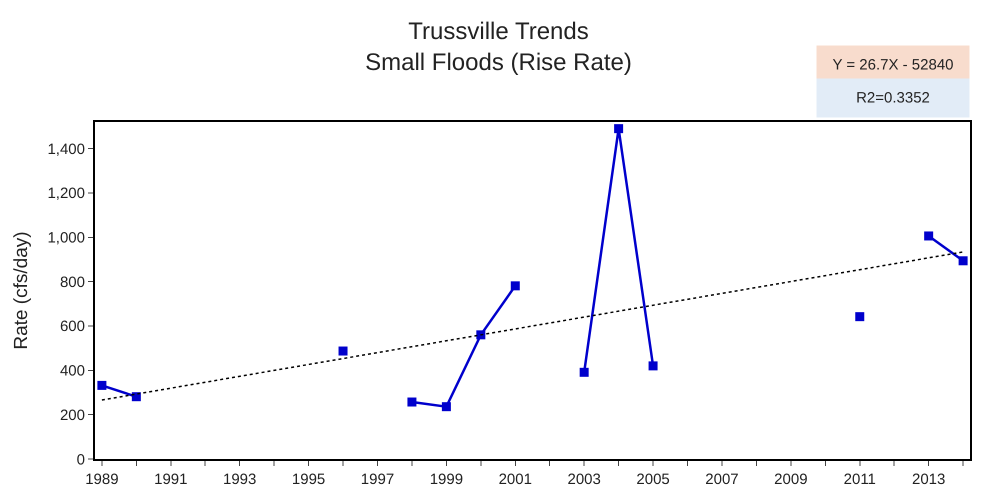 The image size is (997, 504). What do you see at coordinates (447, 479) in the screenshot?
I see `x-tick-label: 1999` at bounding box center [447, 479].